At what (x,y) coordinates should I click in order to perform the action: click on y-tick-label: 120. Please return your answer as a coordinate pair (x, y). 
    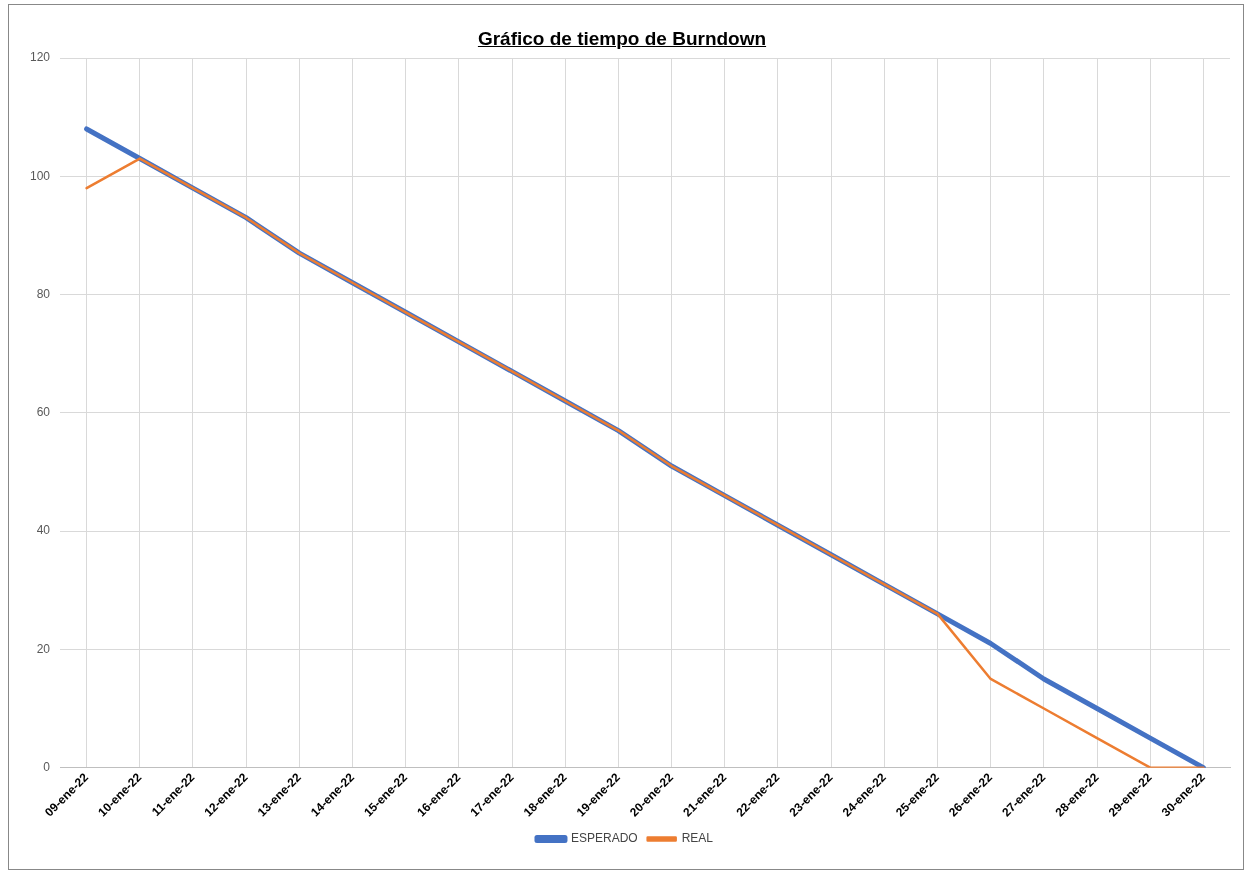
    Looking at the image, I should click on (40, 57).